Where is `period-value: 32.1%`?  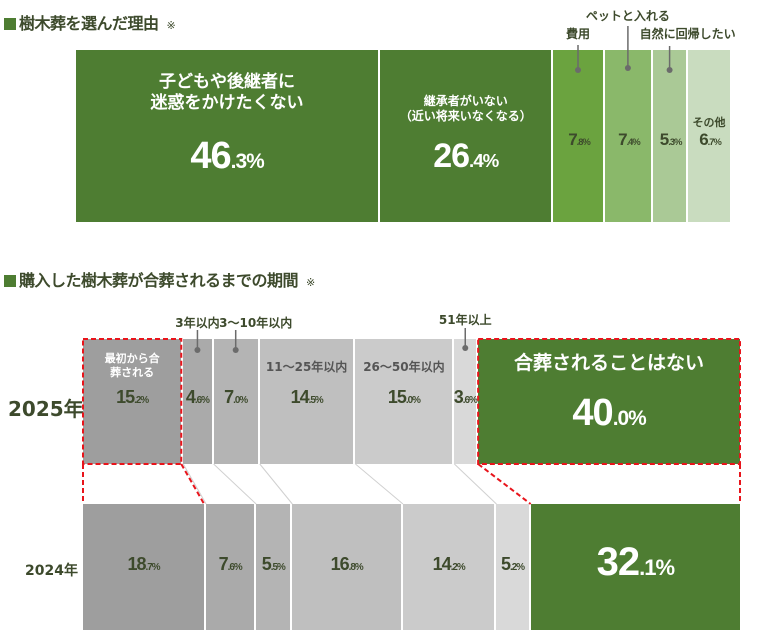
period-value: 32.1% is located at coordinates (635, 562).